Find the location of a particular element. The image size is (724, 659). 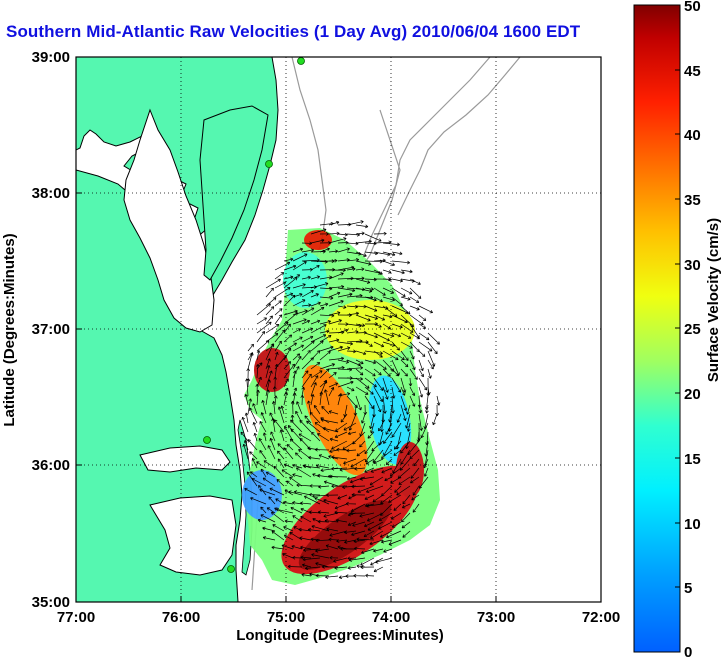

albemarle-sound is located at coordinates (185, 459).